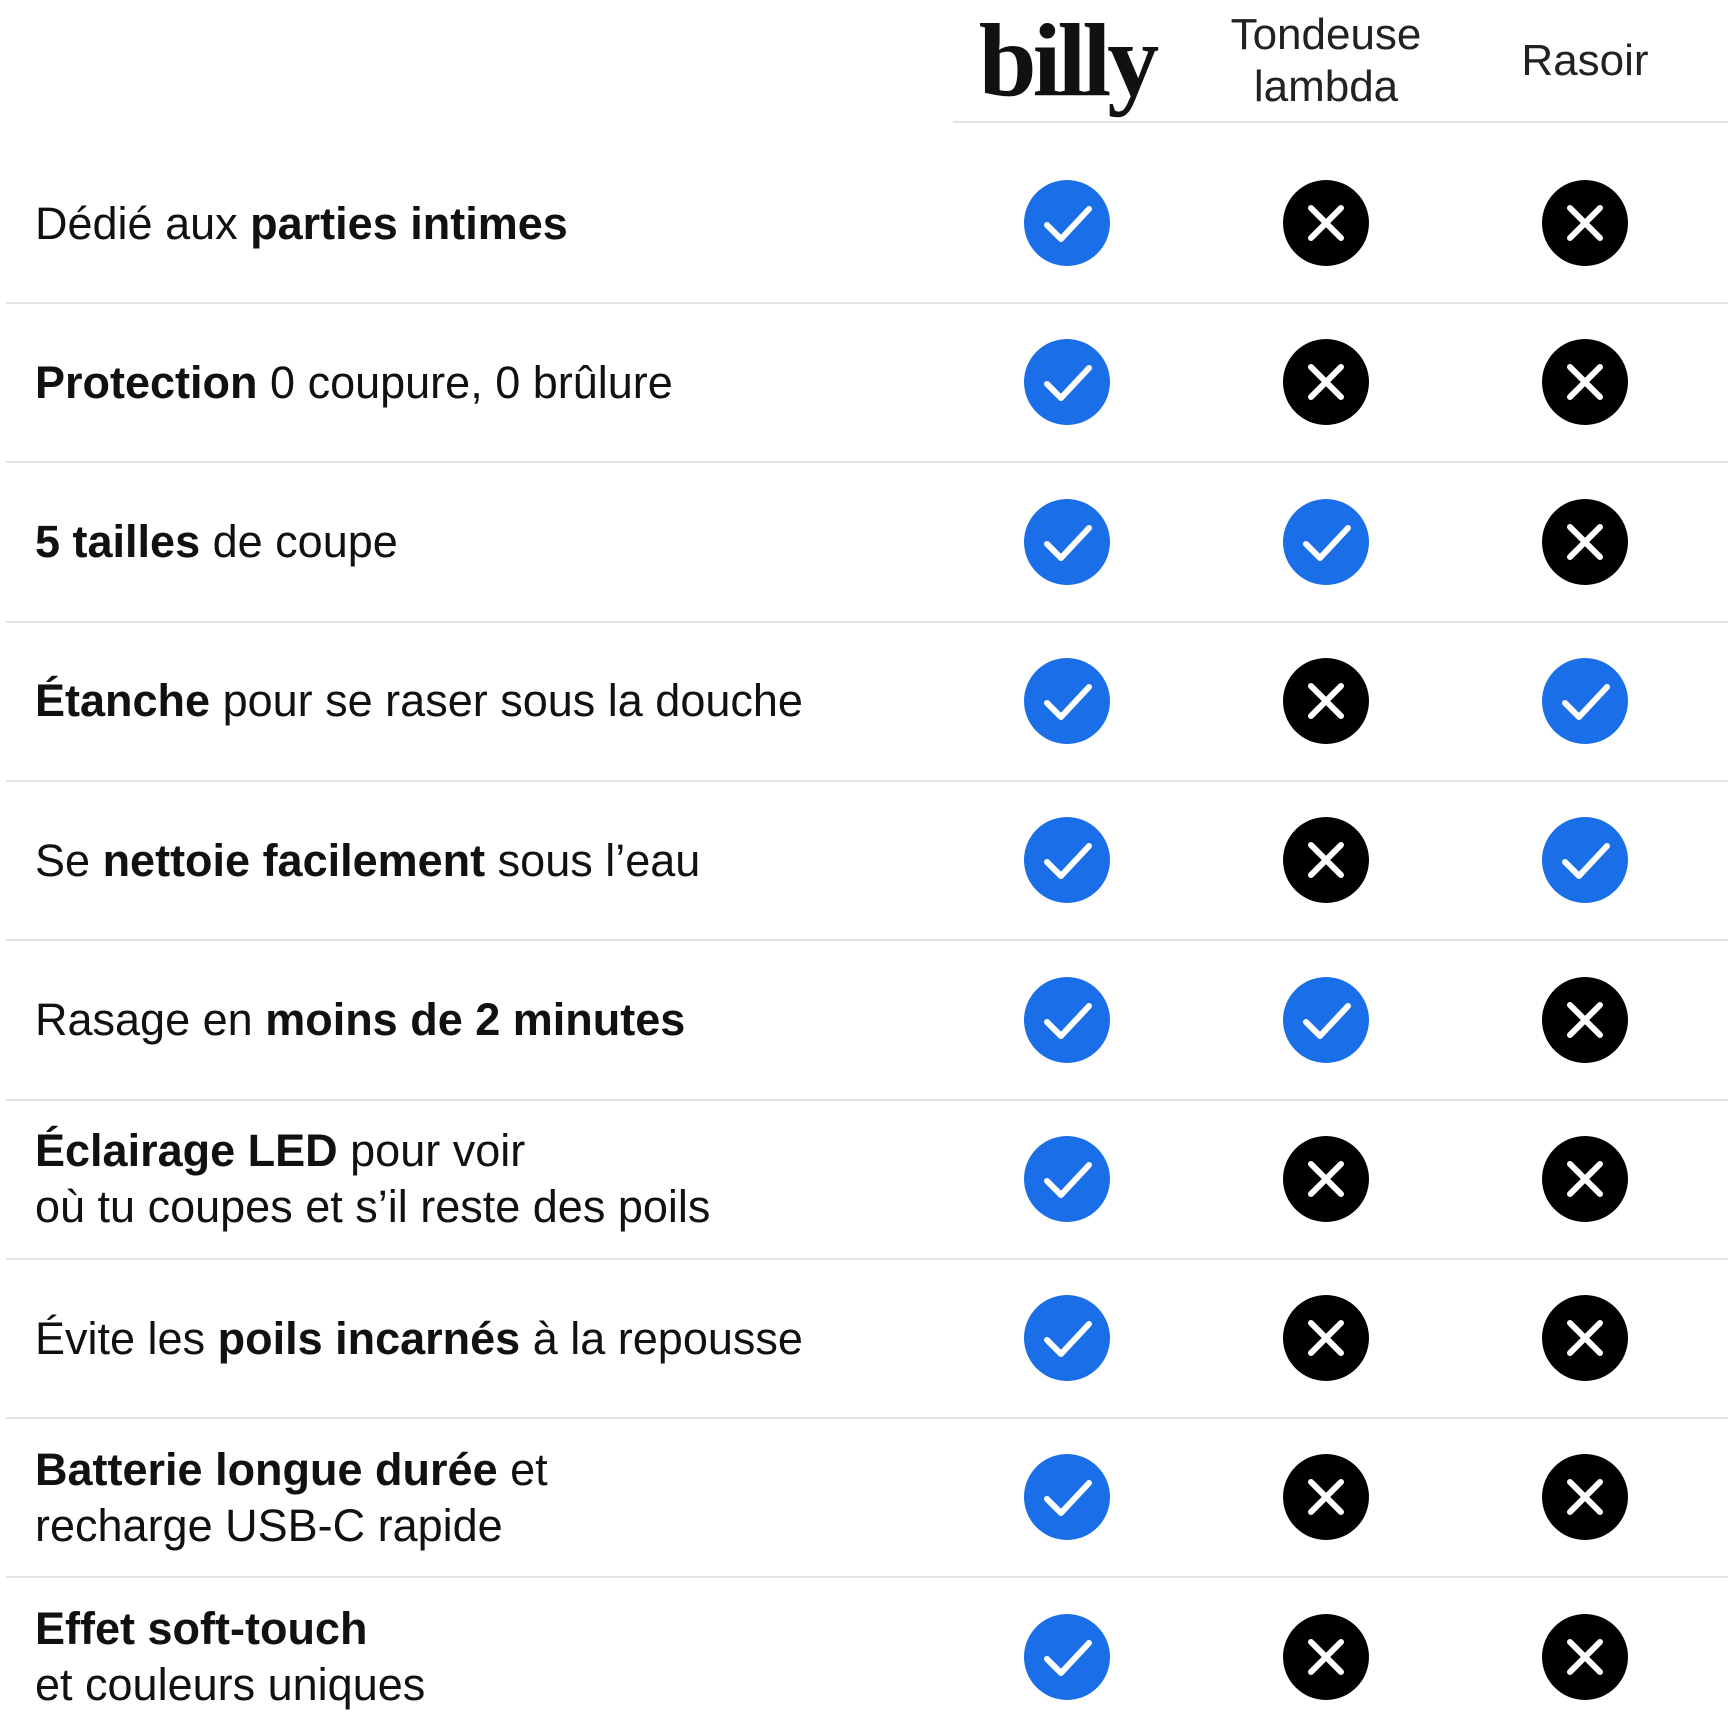  Describe the element at coordinates (599, 860) in the screenshot. I see `text: sous l’eau` at that location.